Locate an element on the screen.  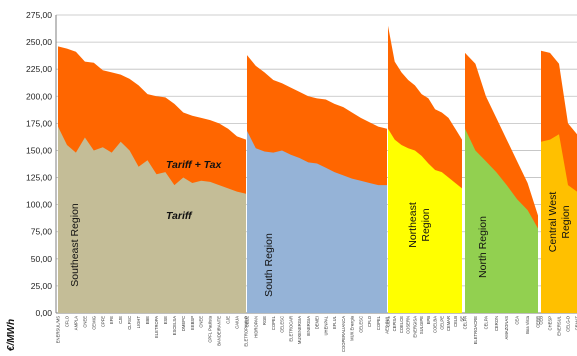
category-label: EEBSP is located at coordinates (192, 323).